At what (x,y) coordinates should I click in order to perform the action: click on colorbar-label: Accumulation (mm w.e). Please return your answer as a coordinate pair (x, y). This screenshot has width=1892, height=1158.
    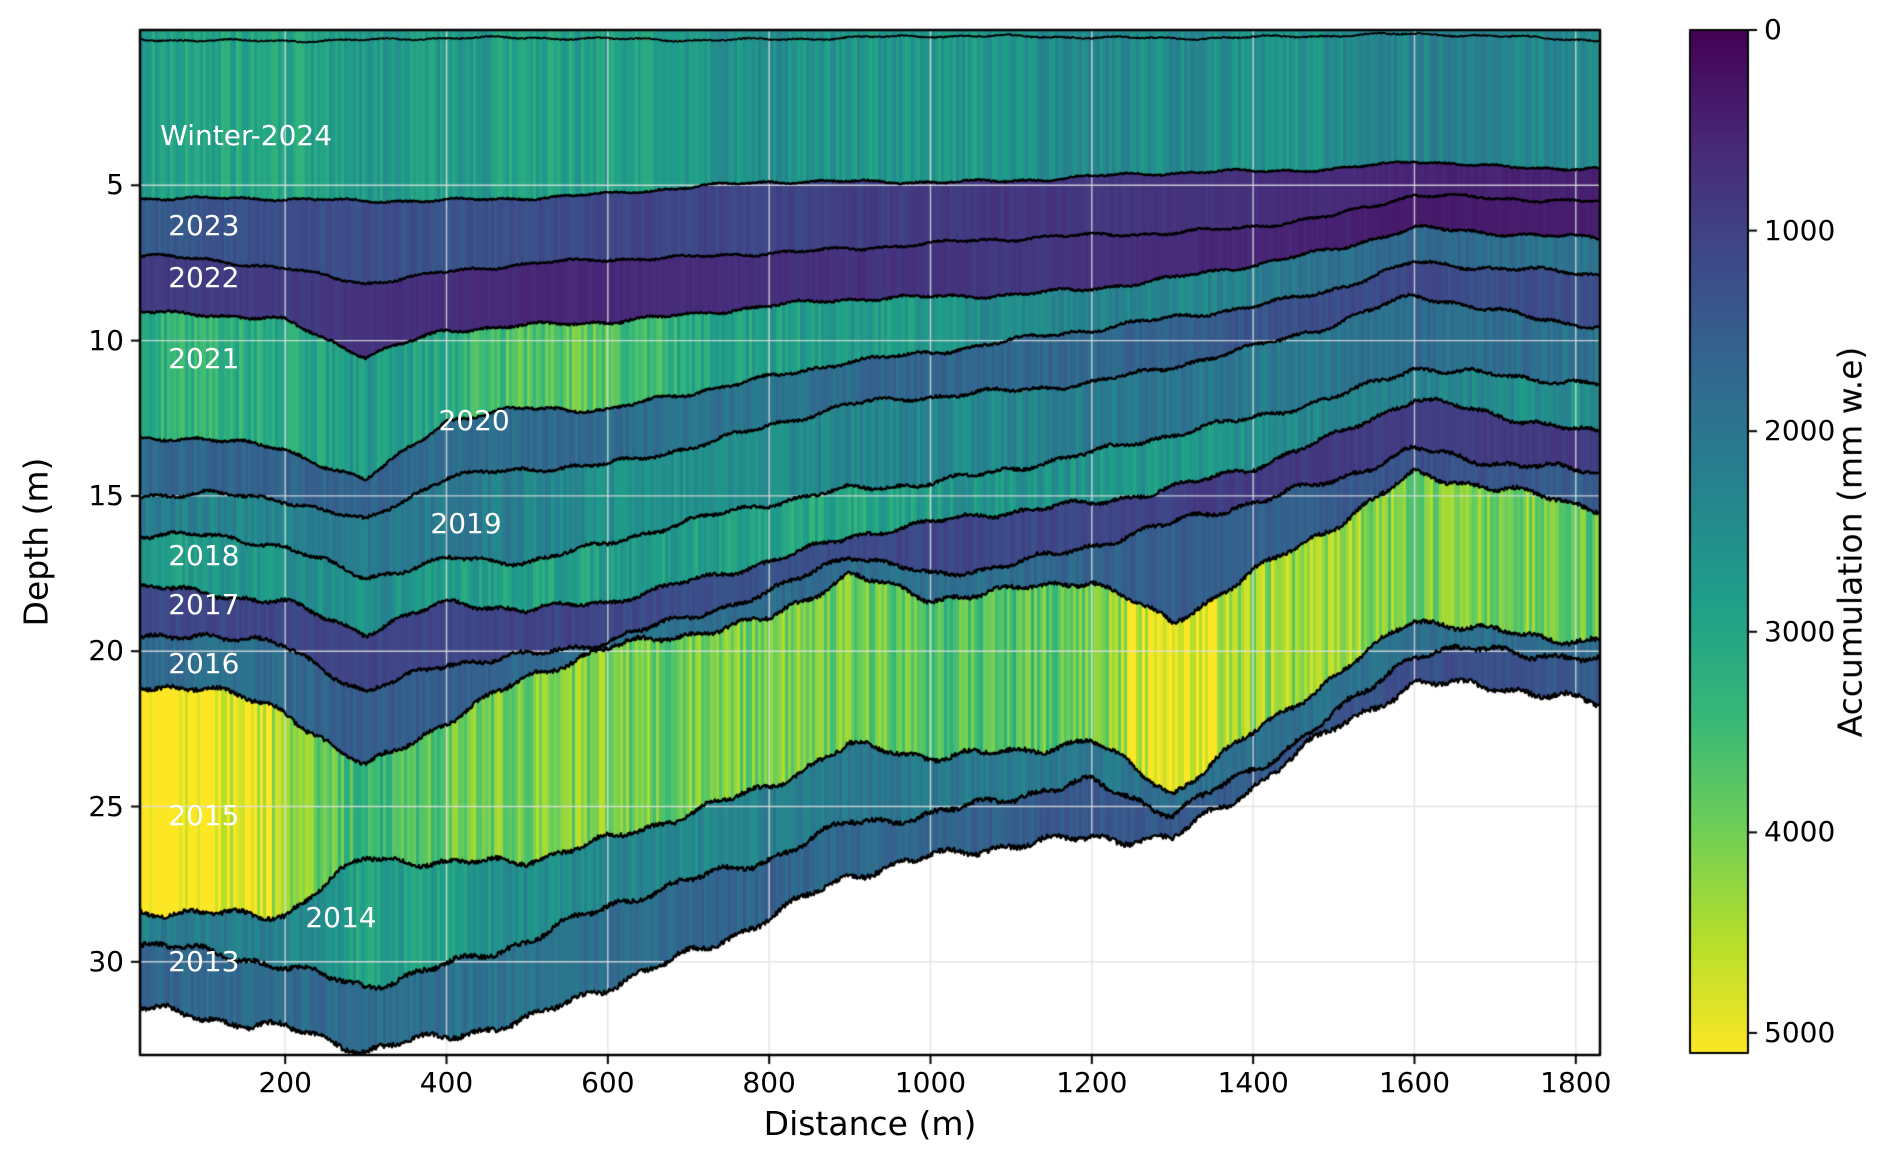
    Looking at the image, I should click on (1850, 542).